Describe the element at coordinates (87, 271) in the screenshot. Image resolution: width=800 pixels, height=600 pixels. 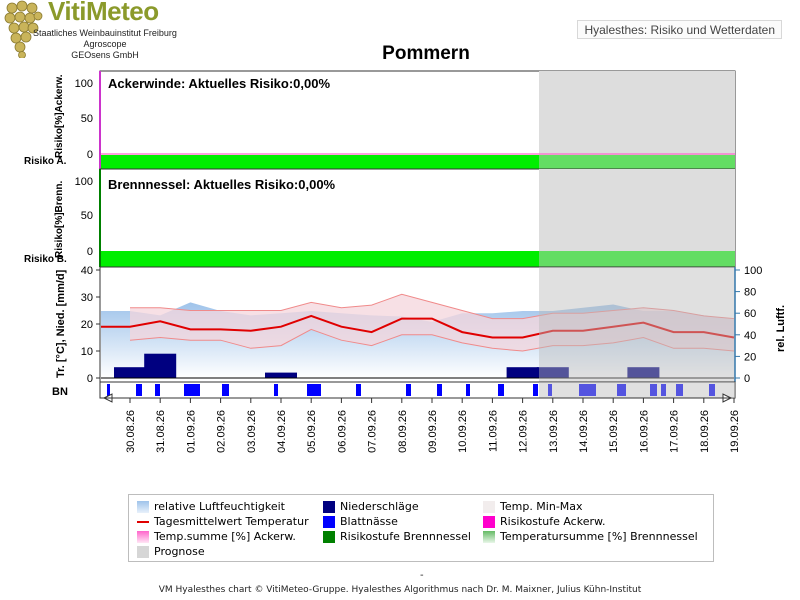
I see `left-tick-label: 40` at that location.